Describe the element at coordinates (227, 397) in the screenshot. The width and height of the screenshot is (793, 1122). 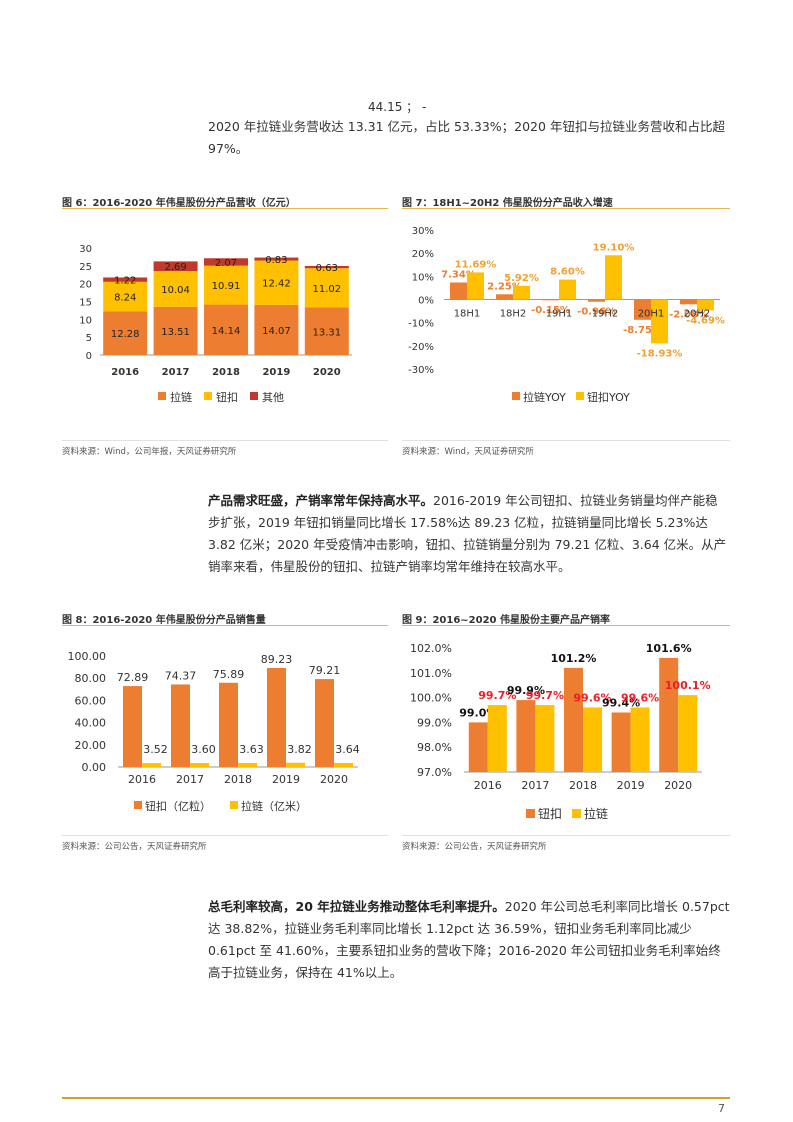
I see `legend-label: 钮扣` at that location.